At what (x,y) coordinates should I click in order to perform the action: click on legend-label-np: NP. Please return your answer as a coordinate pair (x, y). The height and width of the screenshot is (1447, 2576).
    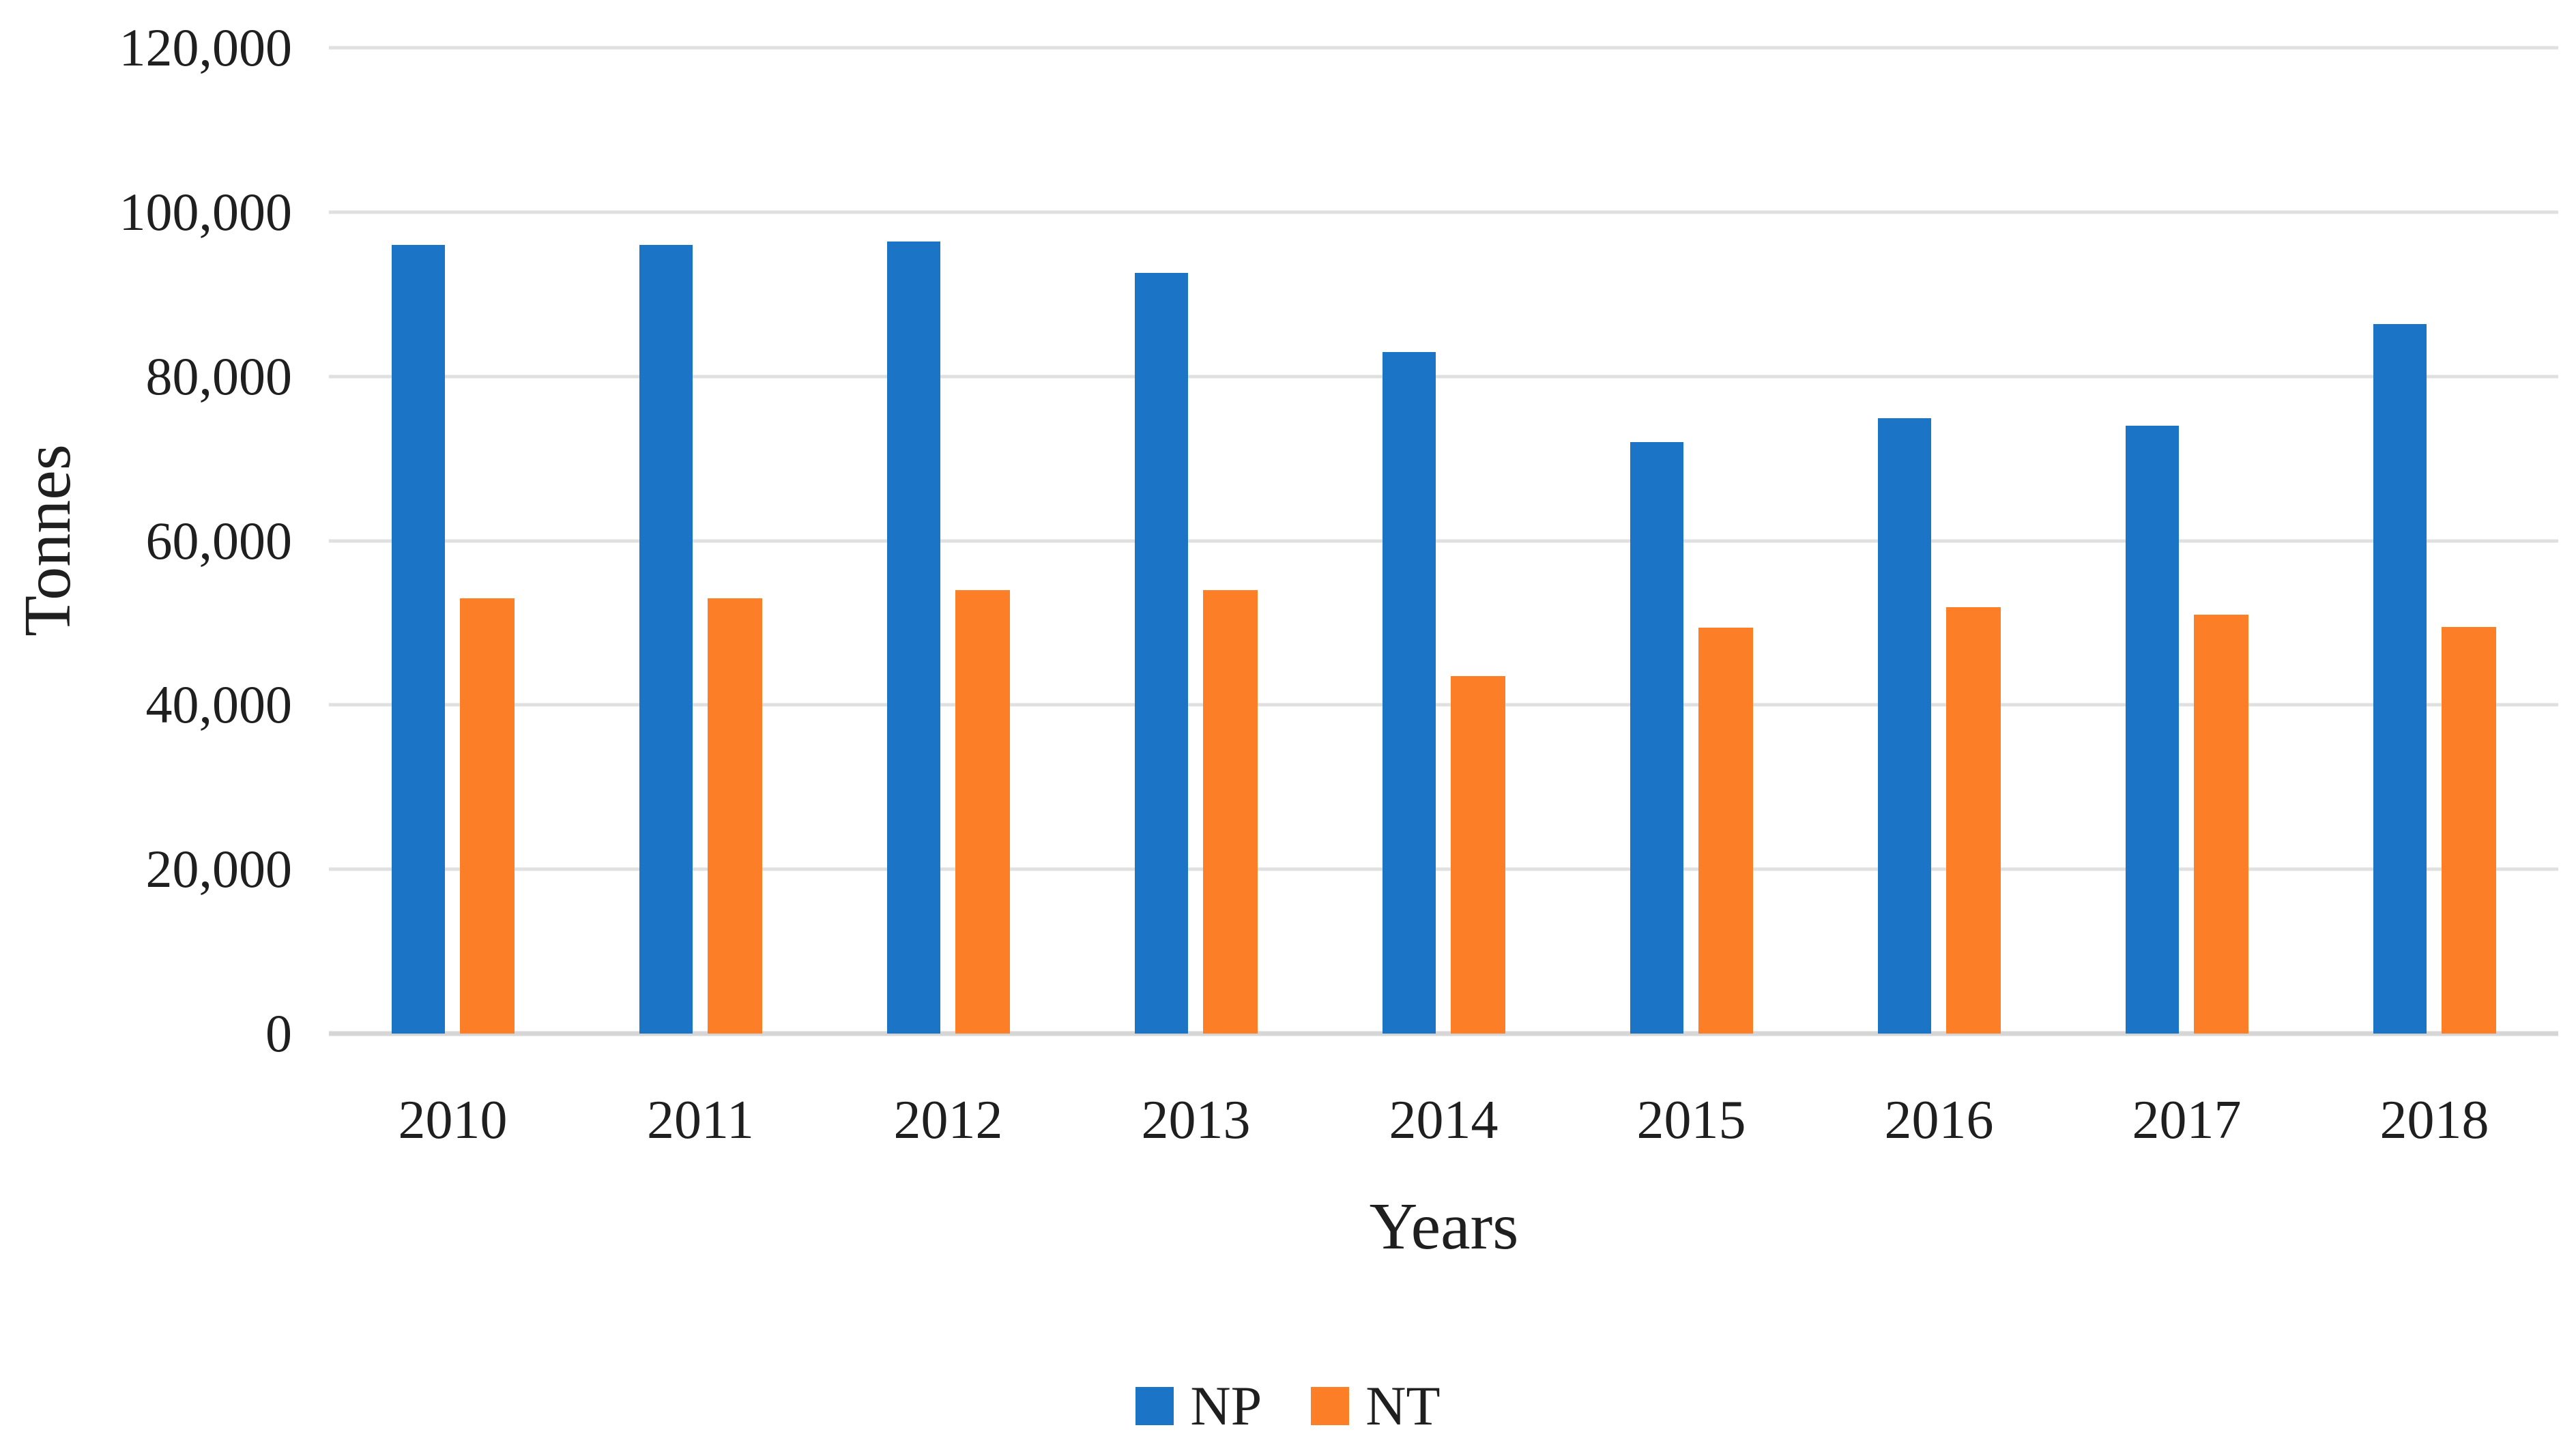
    Looking at the image, I should click on (1226, 1406).